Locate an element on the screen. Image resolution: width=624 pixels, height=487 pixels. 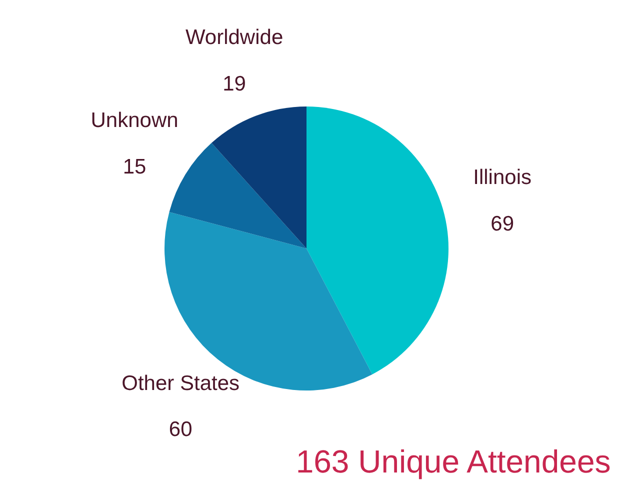
slice-label: Other States is located at coordinates (181, 383).